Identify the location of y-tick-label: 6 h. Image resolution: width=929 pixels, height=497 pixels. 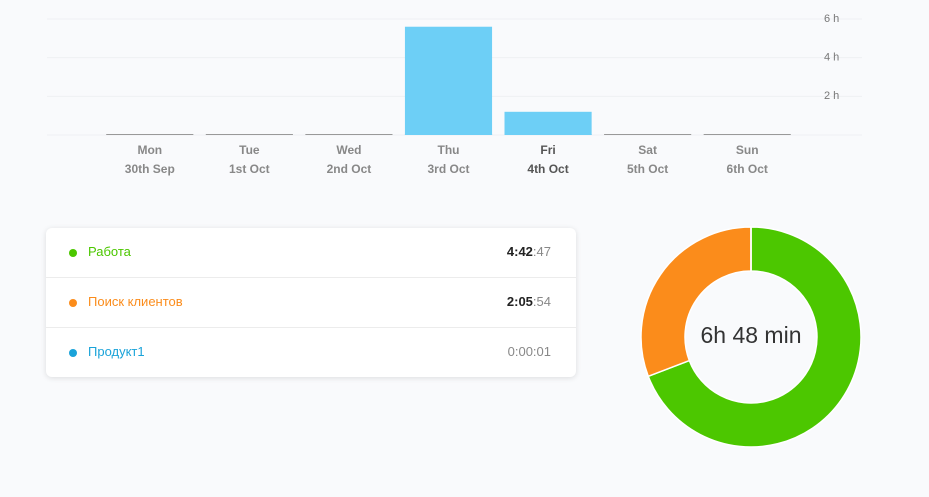
(831, 19).